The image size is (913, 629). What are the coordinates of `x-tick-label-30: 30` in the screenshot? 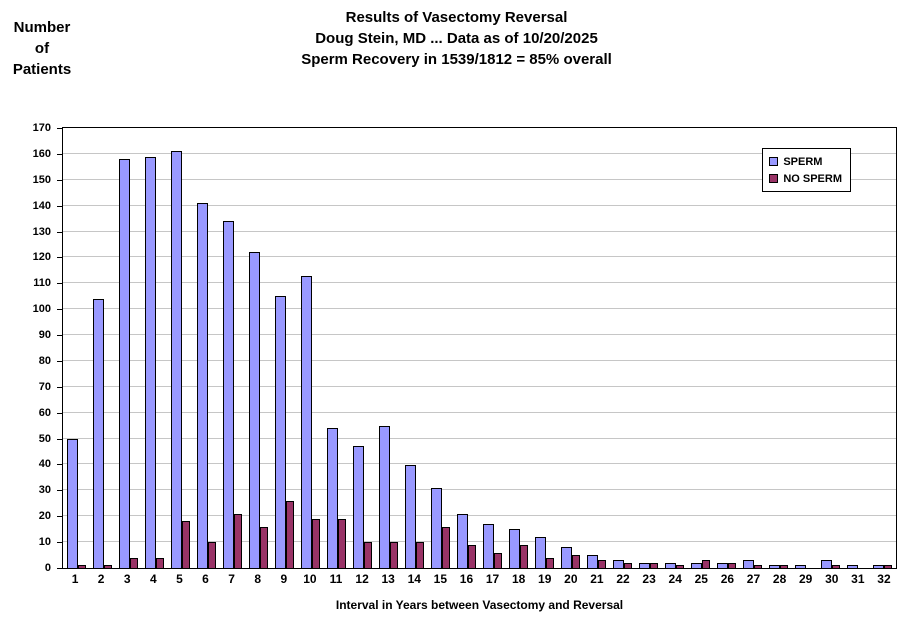 It's located at (832, 579).